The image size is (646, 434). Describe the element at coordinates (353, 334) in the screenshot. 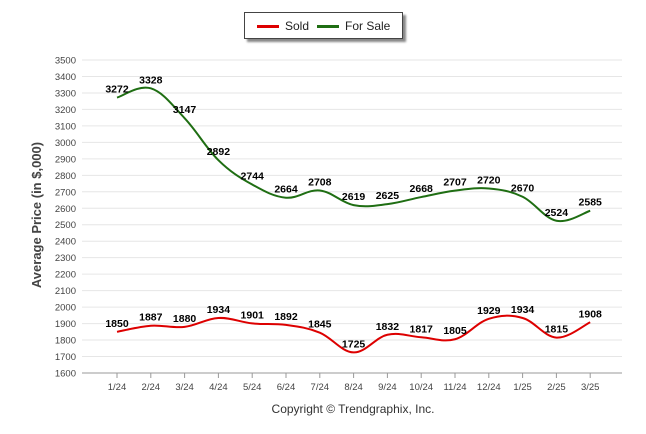

I see `series-line-sold` at that location.